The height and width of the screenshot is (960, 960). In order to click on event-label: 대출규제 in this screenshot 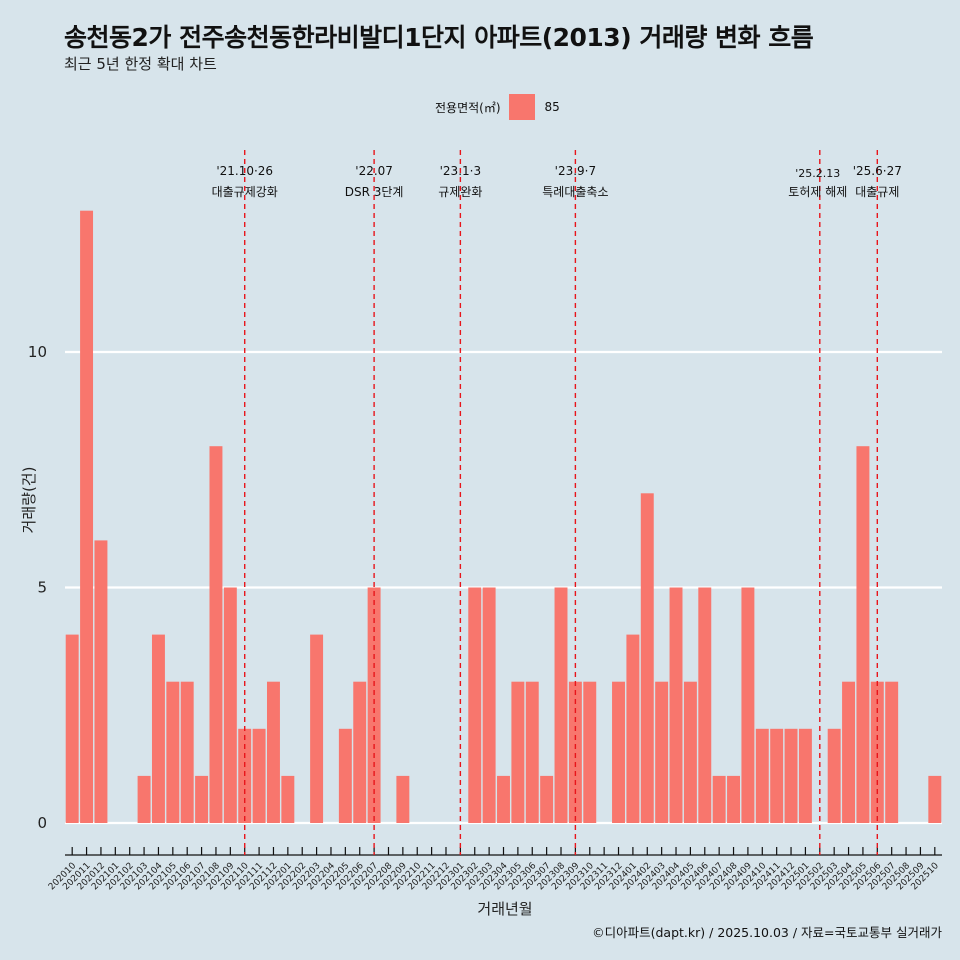, I will do `click(877, 192)`.